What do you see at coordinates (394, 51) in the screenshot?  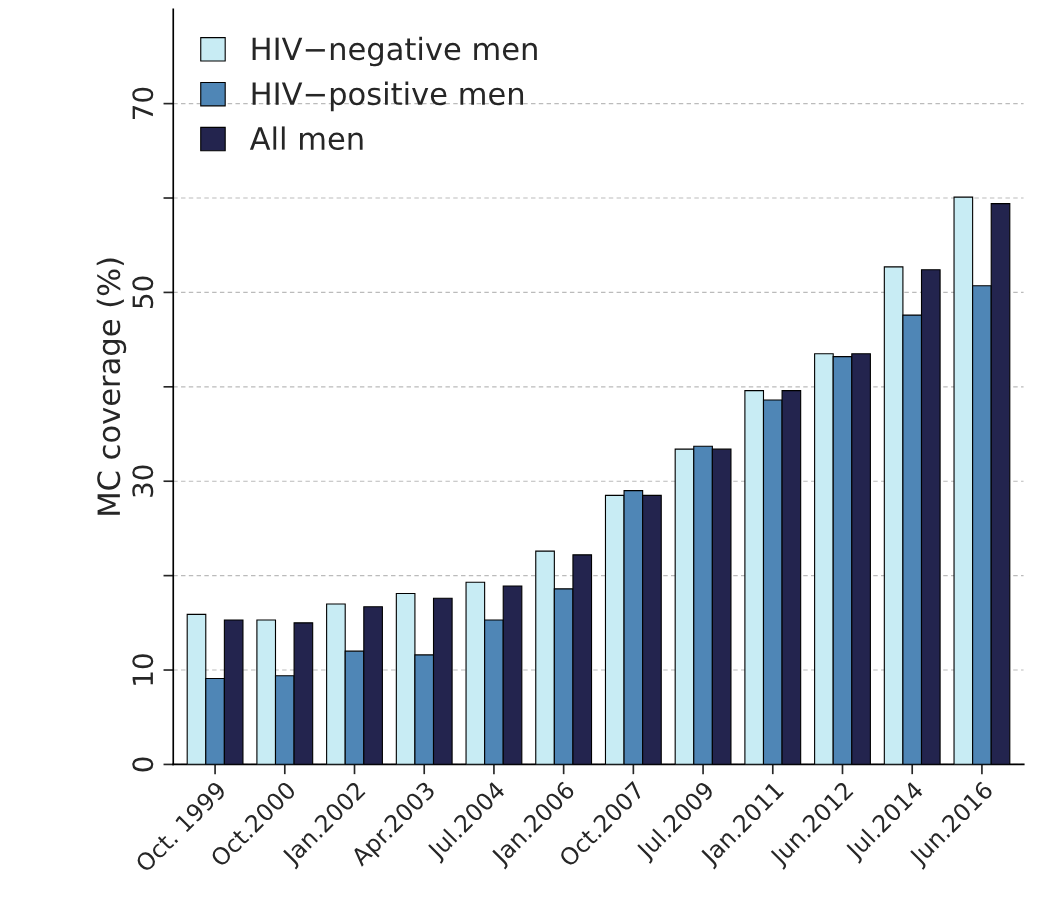 I see `legend-label: HIV−negative men` at bounding box center [394, 51].